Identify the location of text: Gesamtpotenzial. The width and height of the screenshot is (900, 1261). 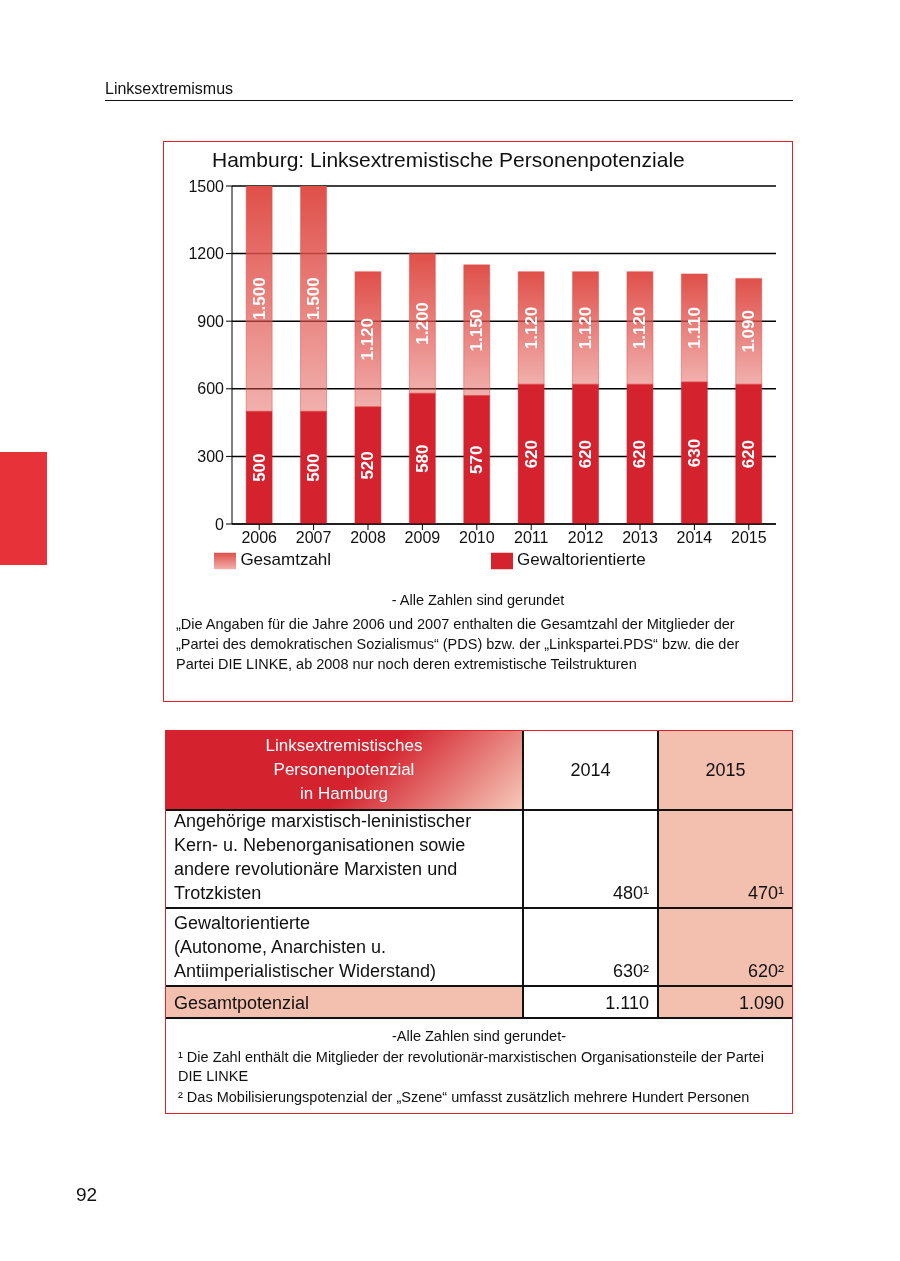
(242, 1003).